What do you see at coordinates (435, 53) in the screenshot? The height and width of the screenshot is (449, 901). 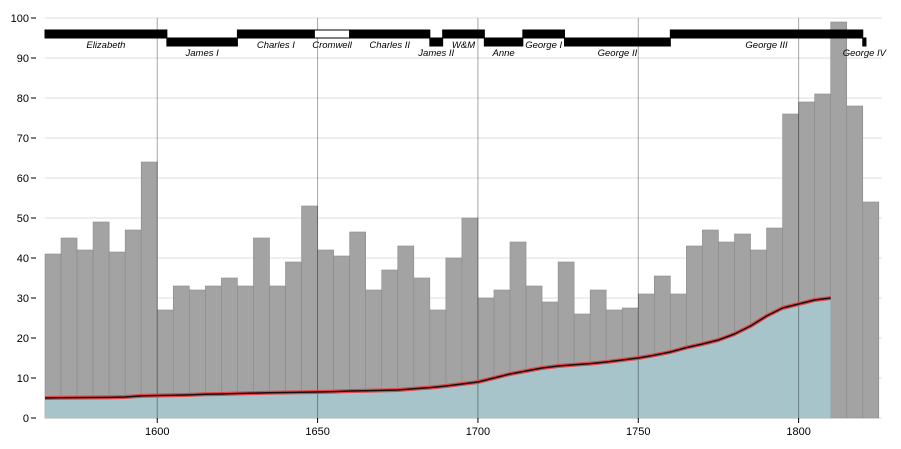 I see `monarch-label: James II` at bounding box center [435, 53].